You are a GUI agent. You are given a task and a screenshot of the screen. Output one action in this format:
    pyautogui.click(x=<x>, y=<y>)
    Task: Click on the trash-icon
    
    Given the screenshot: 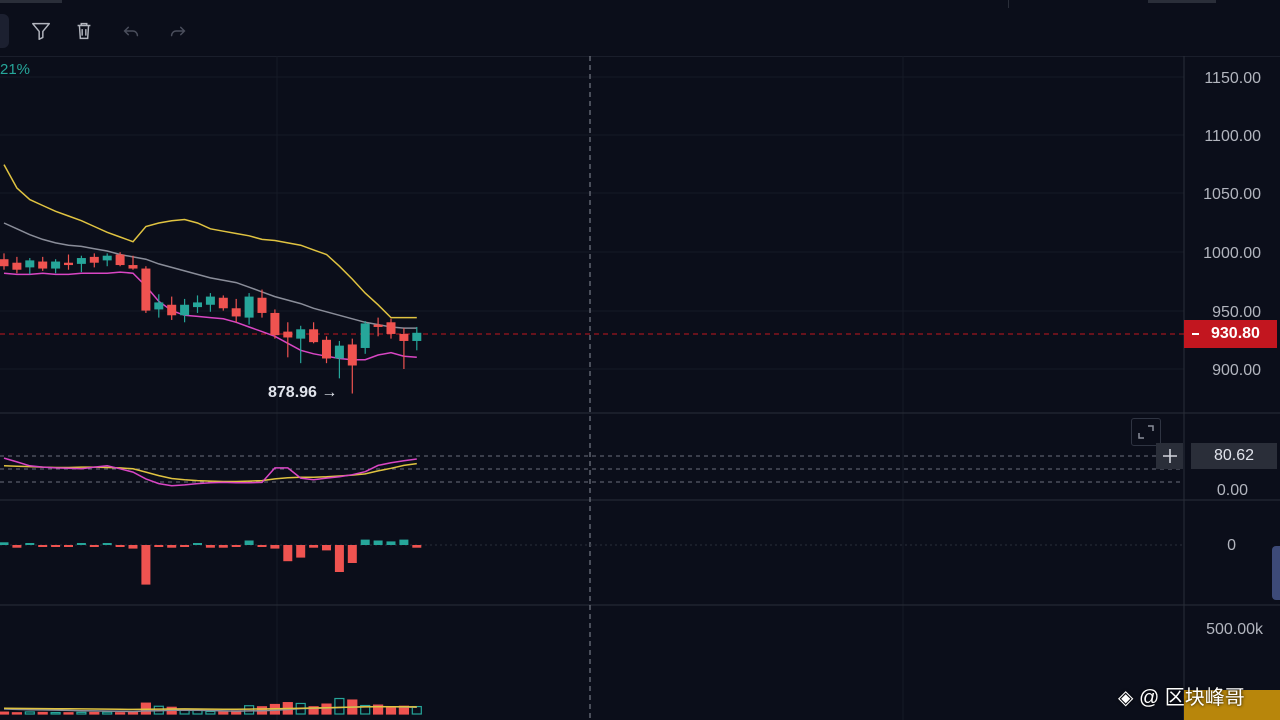 What is the action you would take?
    pyautogui.click(x=84, y=31)
    